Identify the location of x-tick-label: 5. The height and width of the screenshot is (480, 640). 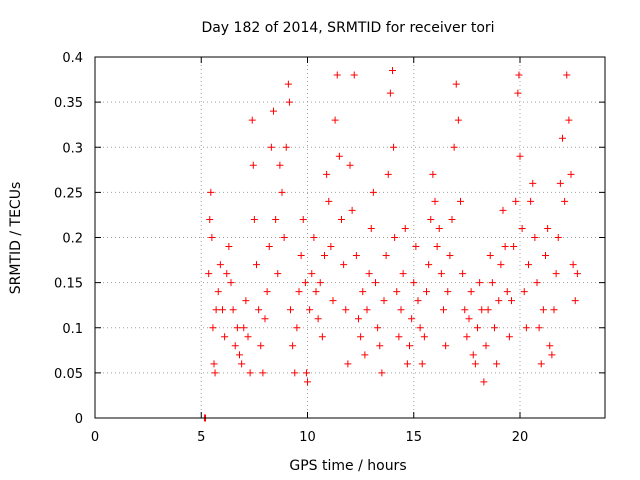
(201, 437).